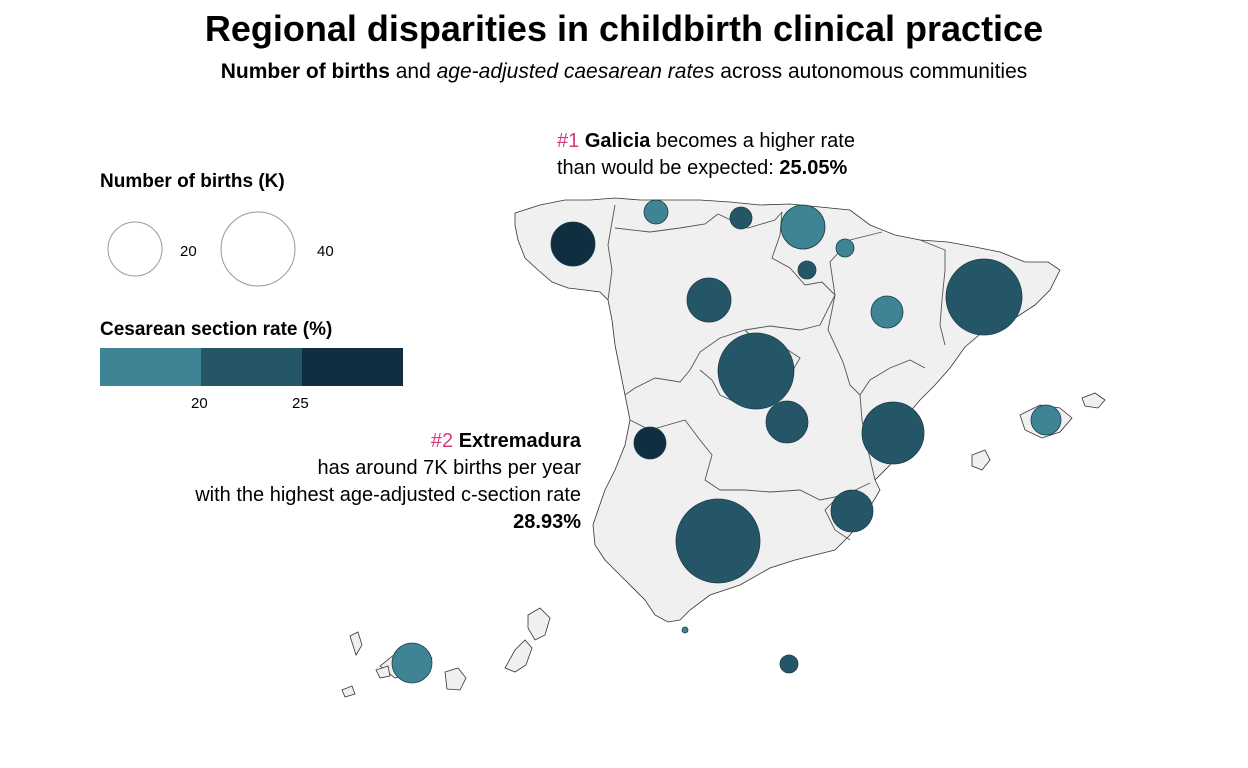 The height and width of the screenshot is (768, 1248). Describe the element at coordinates (356, 643) in the screenshot. I see `canary-la-palma` at that location.